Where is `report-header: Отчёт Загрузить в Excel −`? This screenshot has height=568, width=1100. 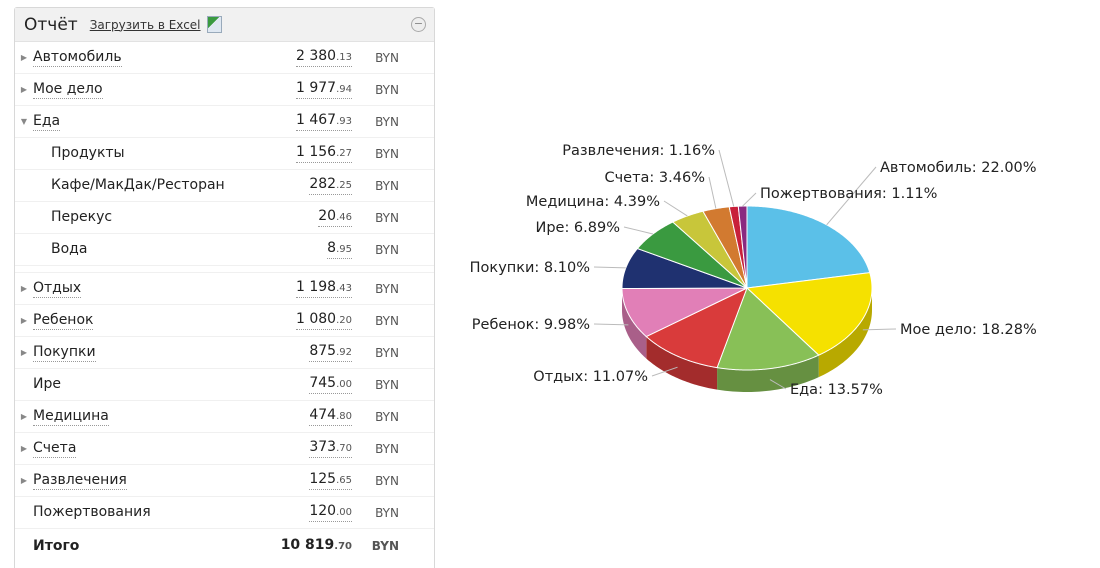 report-header: Отчёт Загрузить в Excel − is located at coordinates (224, 25).